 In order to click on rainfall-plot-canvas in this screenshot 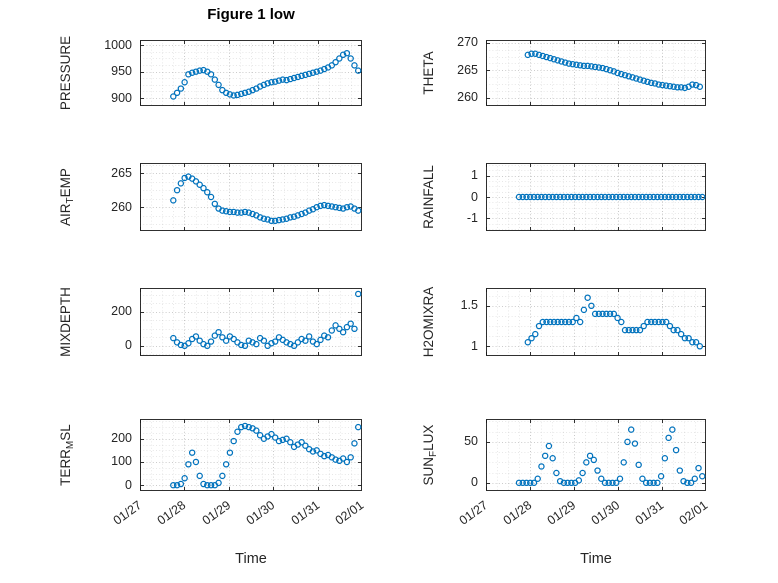, I will do `click(596, 197)`.